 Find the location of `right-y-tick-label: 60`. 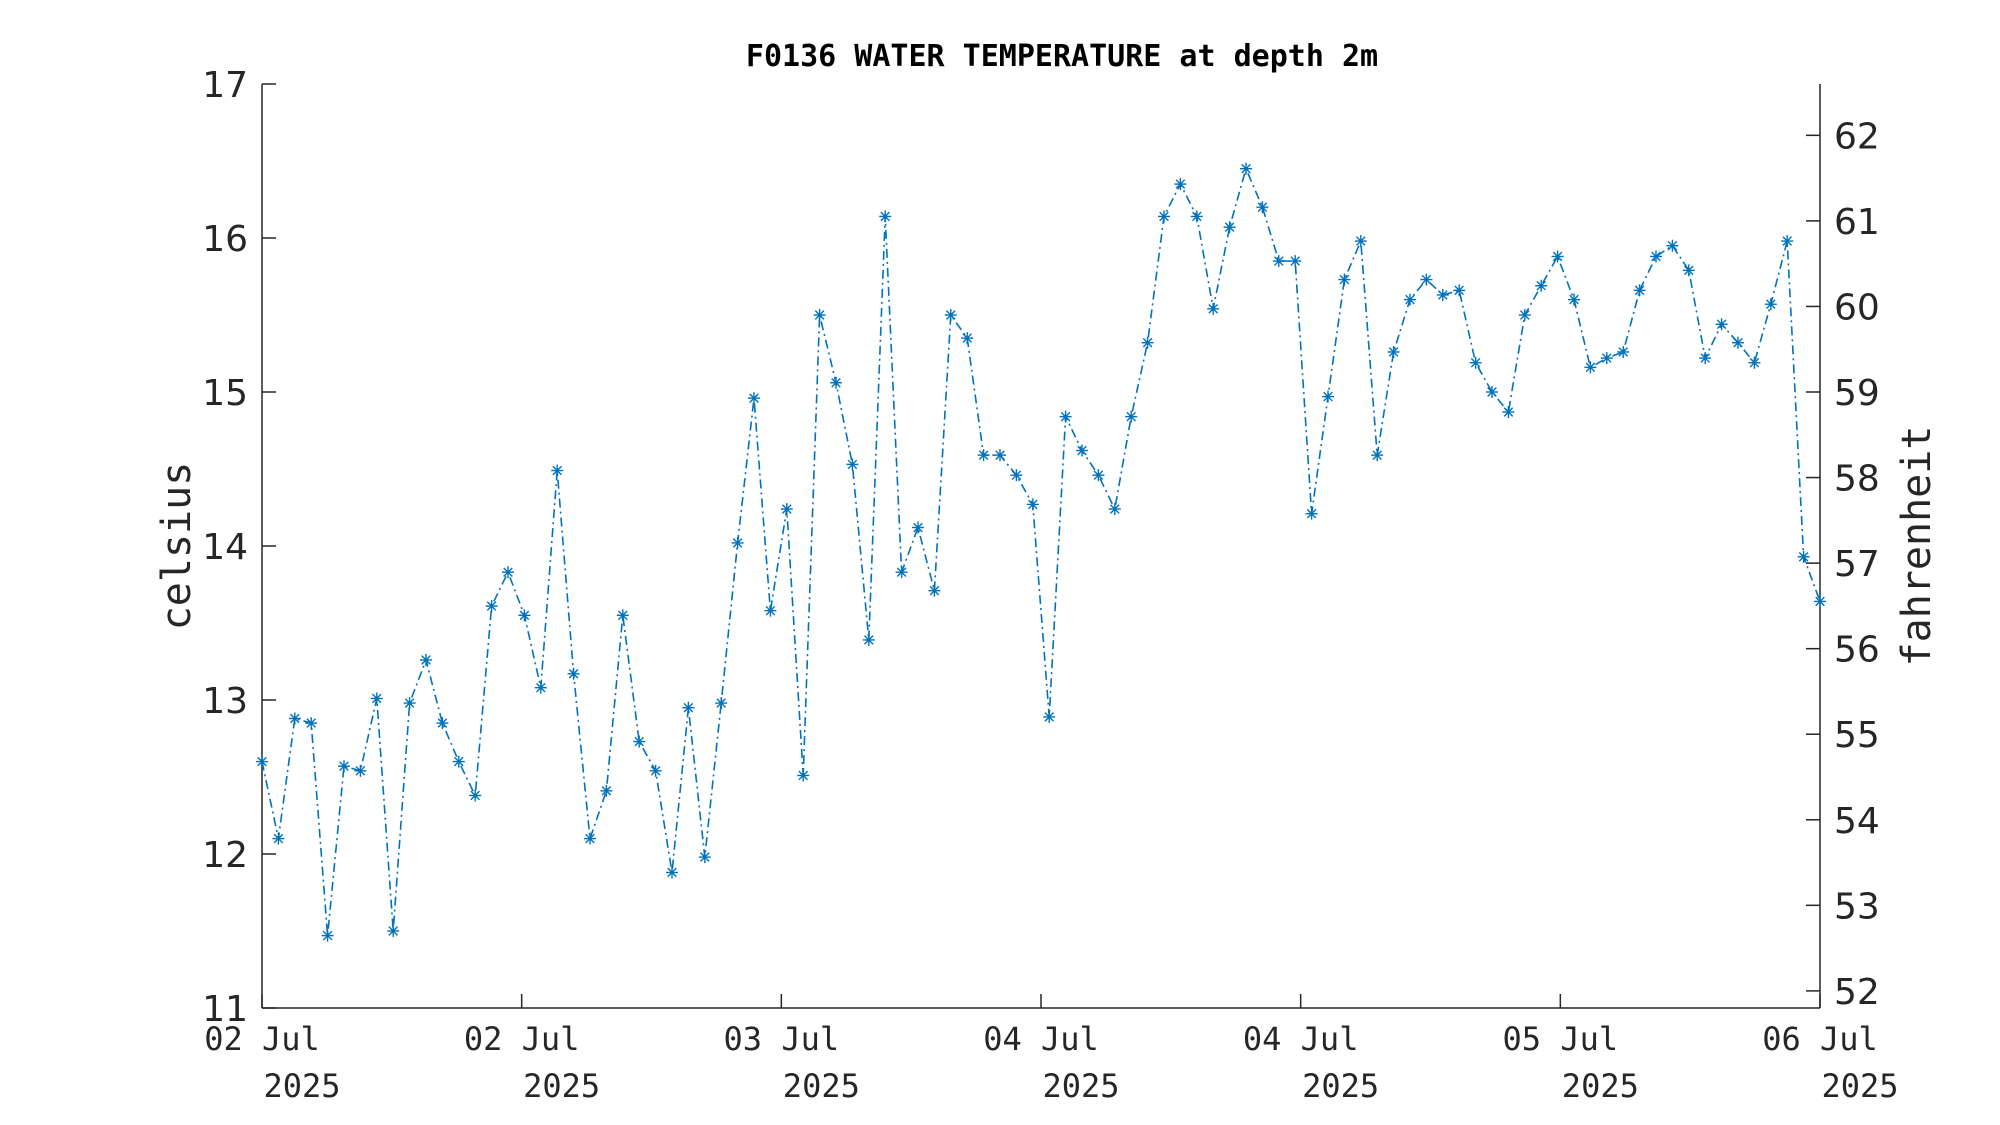

right-y-tick-label: 60 is located at coordinates (1857, 307).